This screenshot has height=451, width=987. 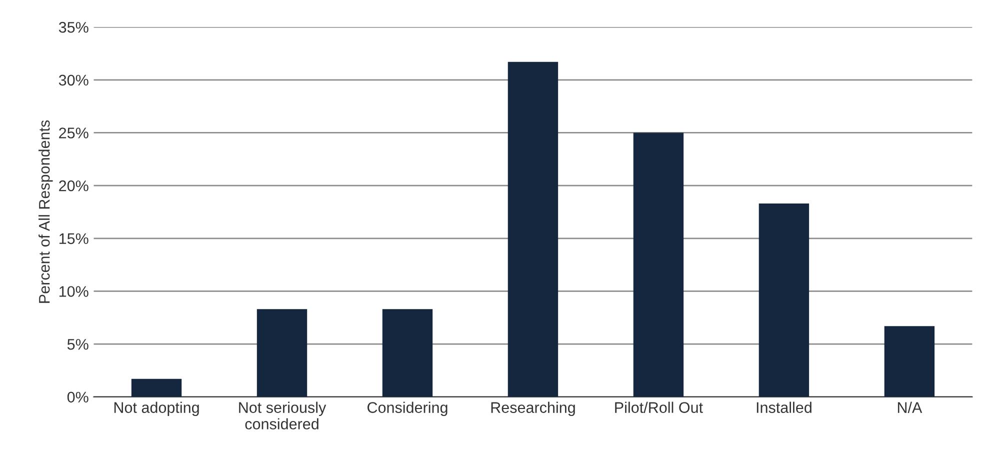 I want to click on y-tick-label: 15%, so click(x=73, y=238).